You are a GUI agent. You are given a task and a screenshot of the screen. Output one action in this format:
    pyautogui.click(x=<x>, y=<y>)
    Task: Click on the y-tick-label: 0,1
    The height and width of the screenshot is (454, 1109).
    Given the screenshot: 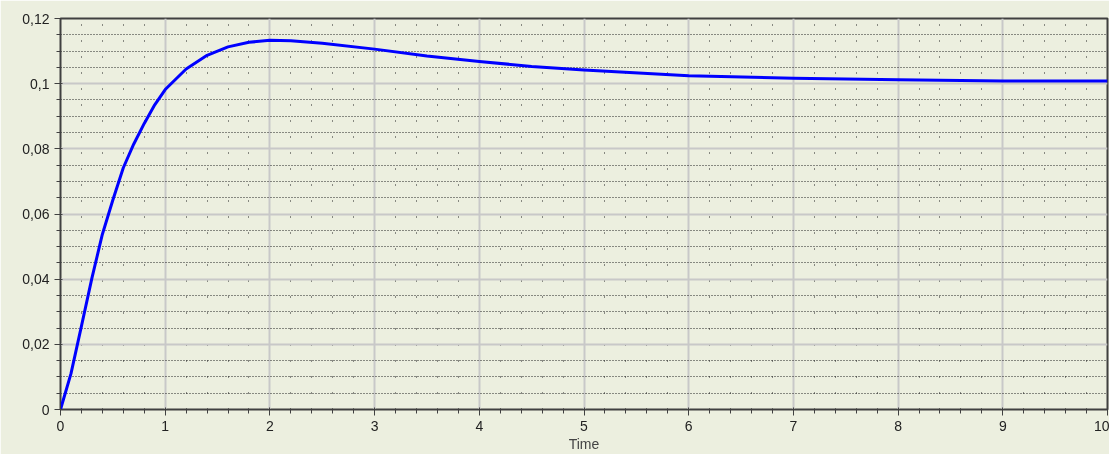 What is the action you would take?
    pyautogui.click(x=40, y=83)
    